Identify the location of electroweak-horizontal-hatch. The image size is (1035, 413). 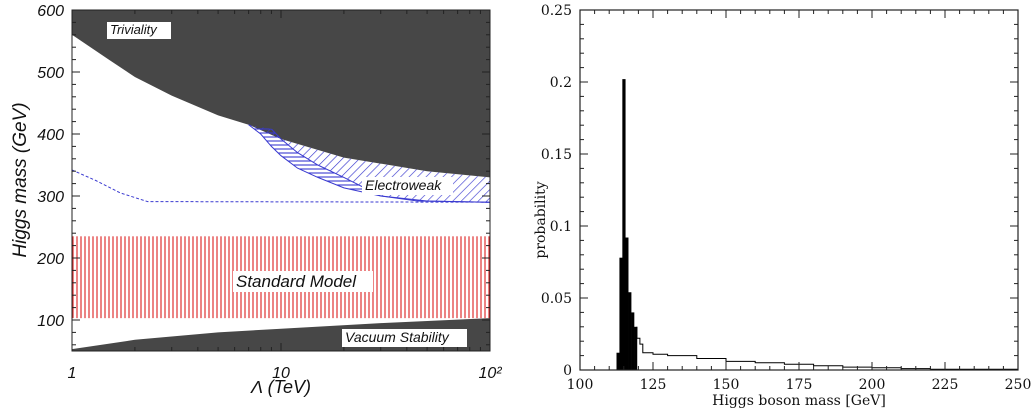
(369, 163).